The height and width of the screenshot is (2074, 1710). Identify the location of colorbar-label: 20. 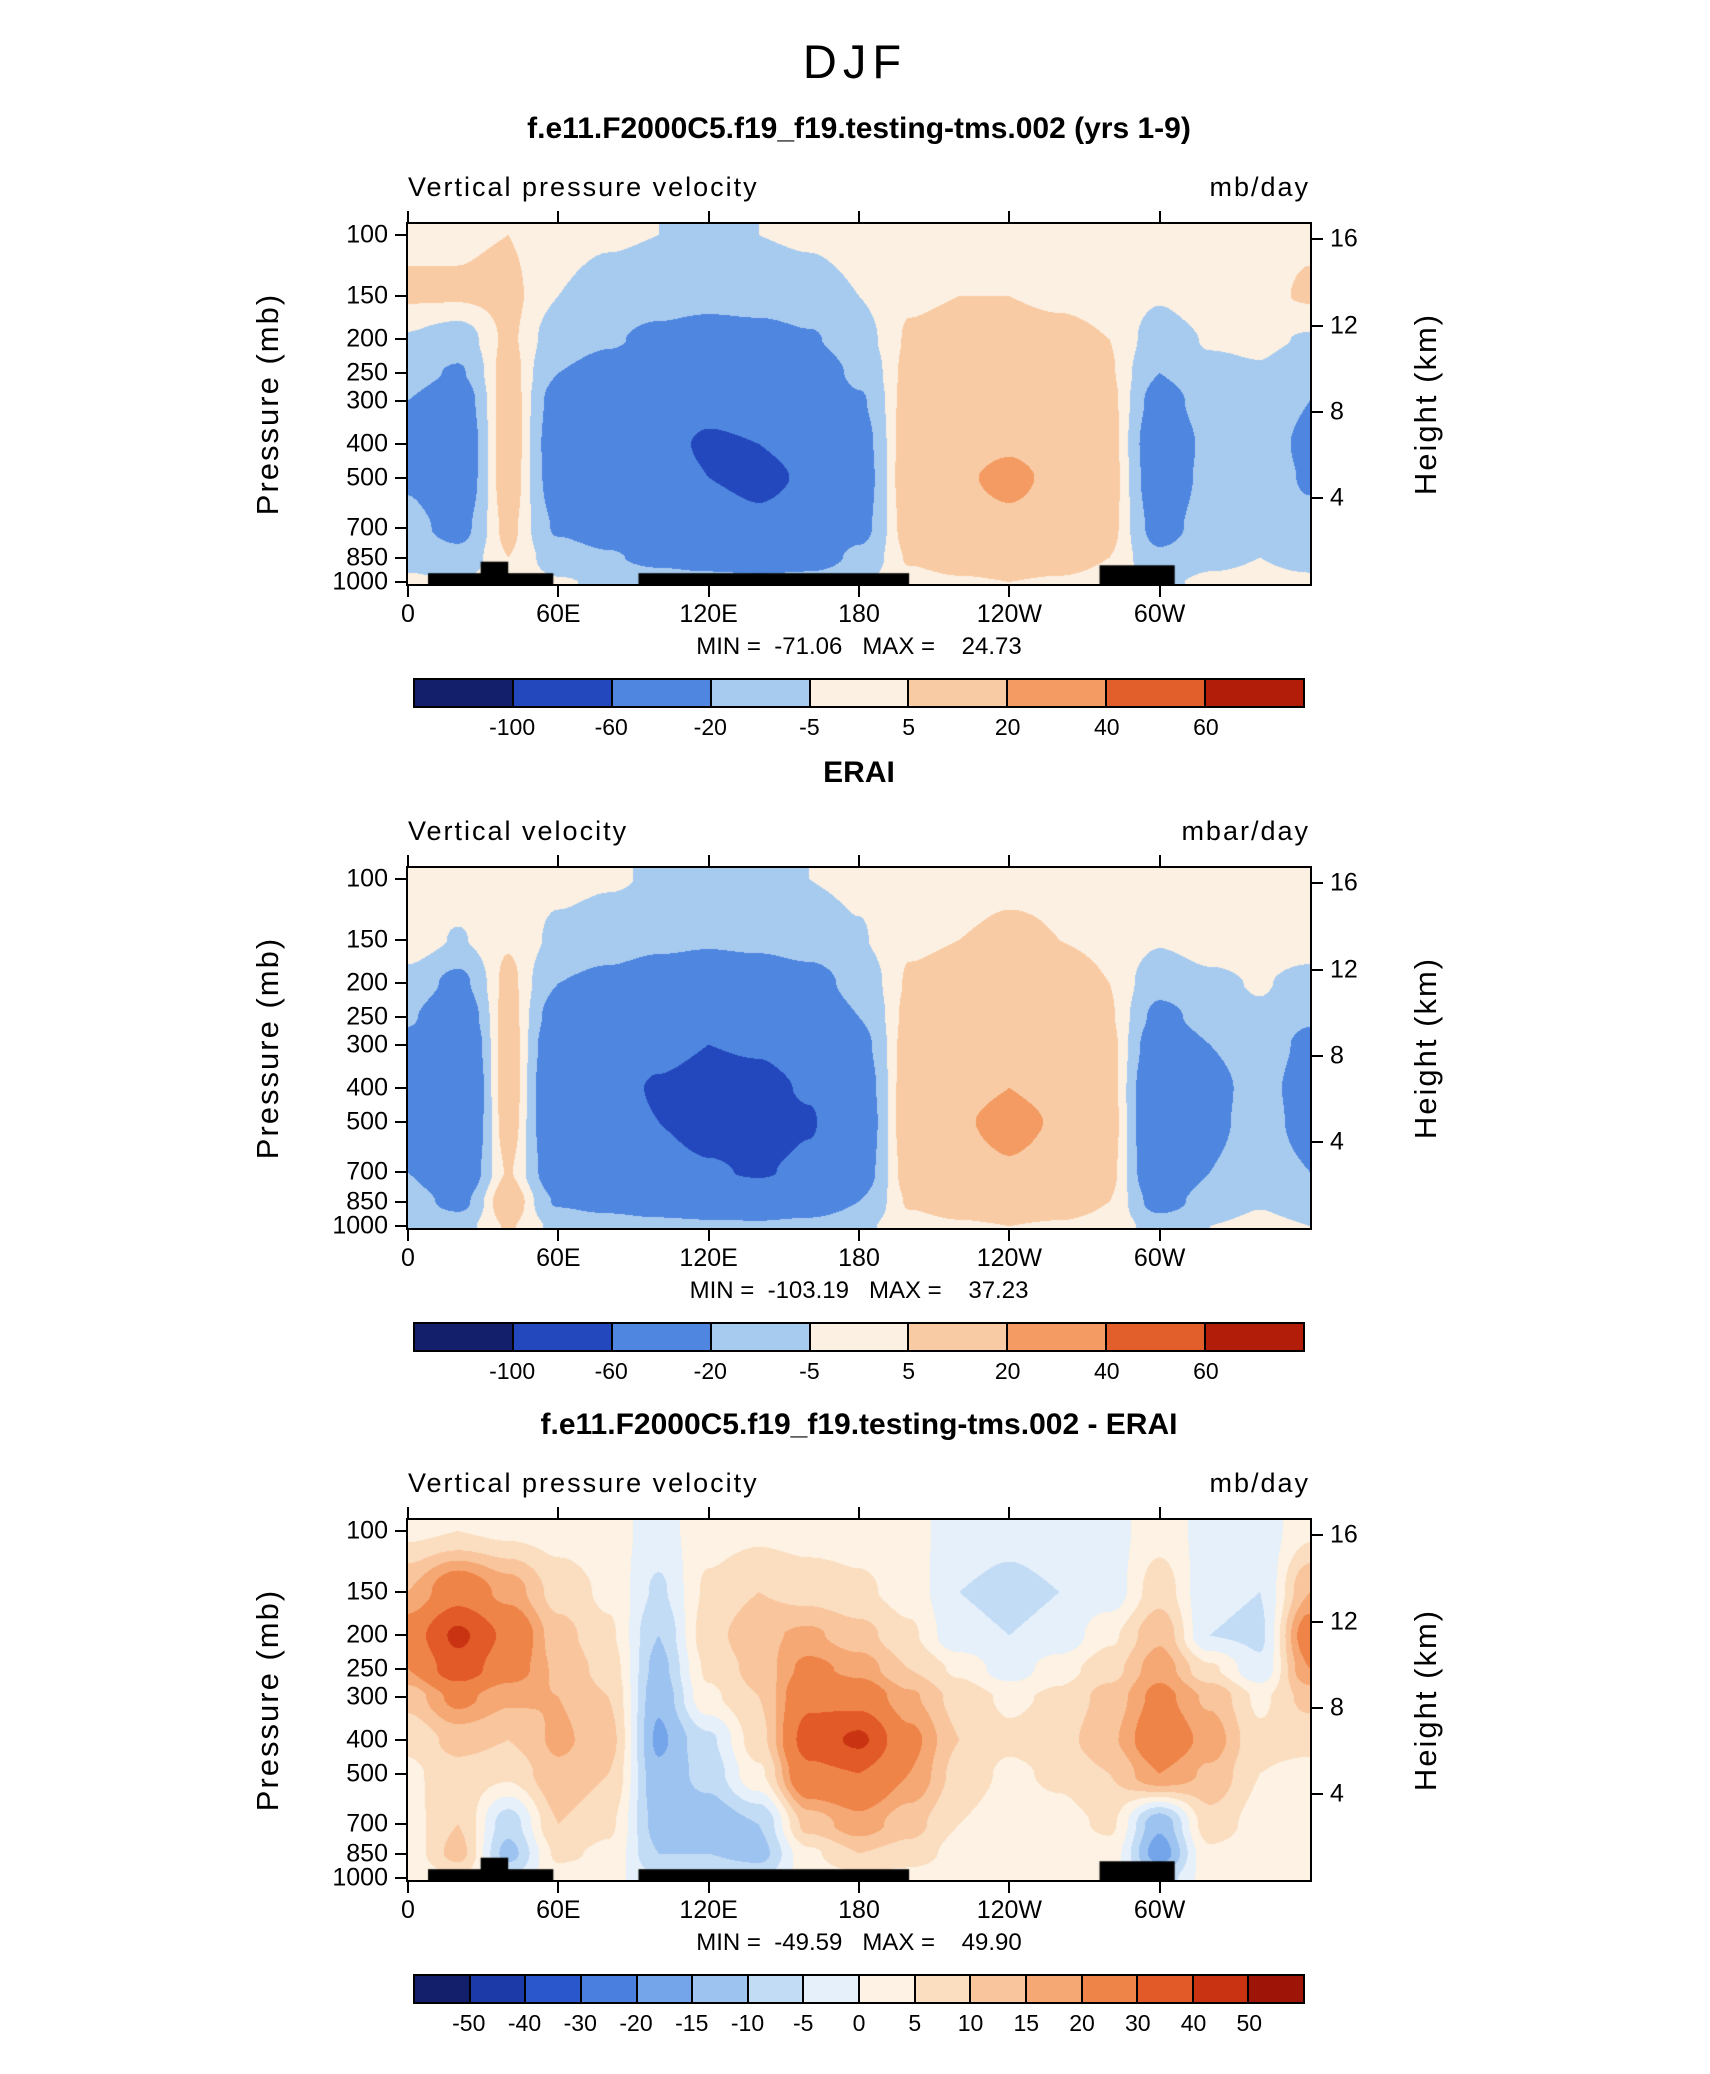
(1007, 727).